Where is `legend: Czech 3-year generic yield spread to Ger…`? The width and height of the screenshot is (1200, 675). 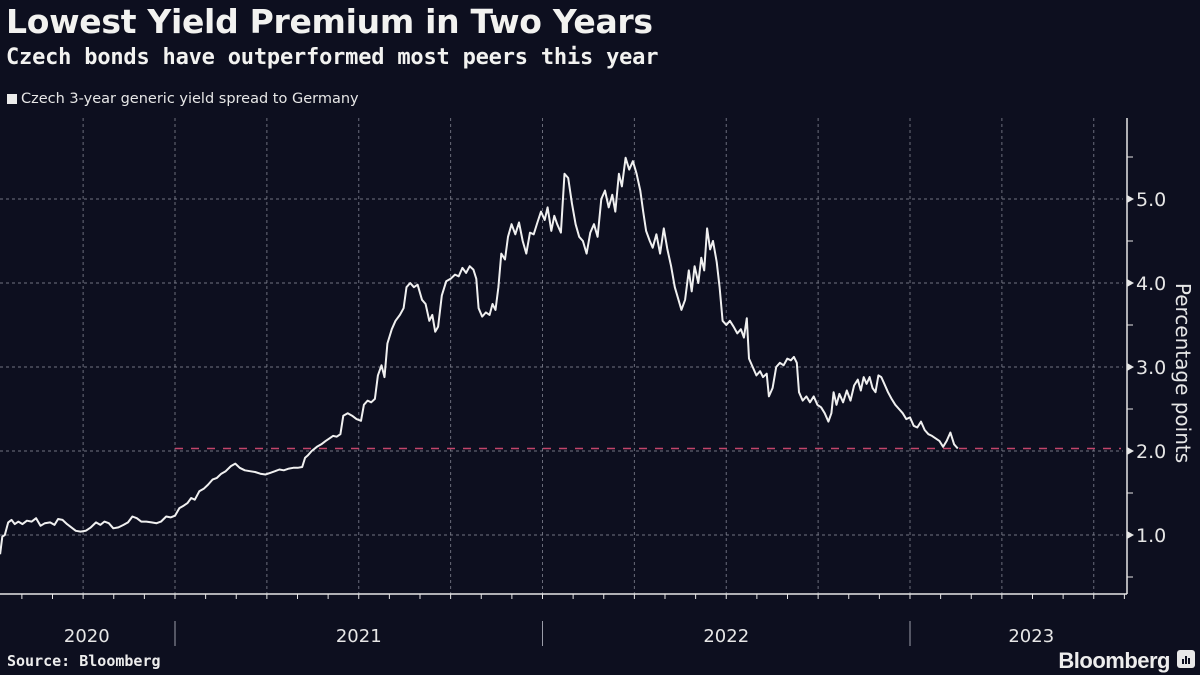 legend: Czech 3-year generic yield spread to Ger… is located at coordinates (183, 99).